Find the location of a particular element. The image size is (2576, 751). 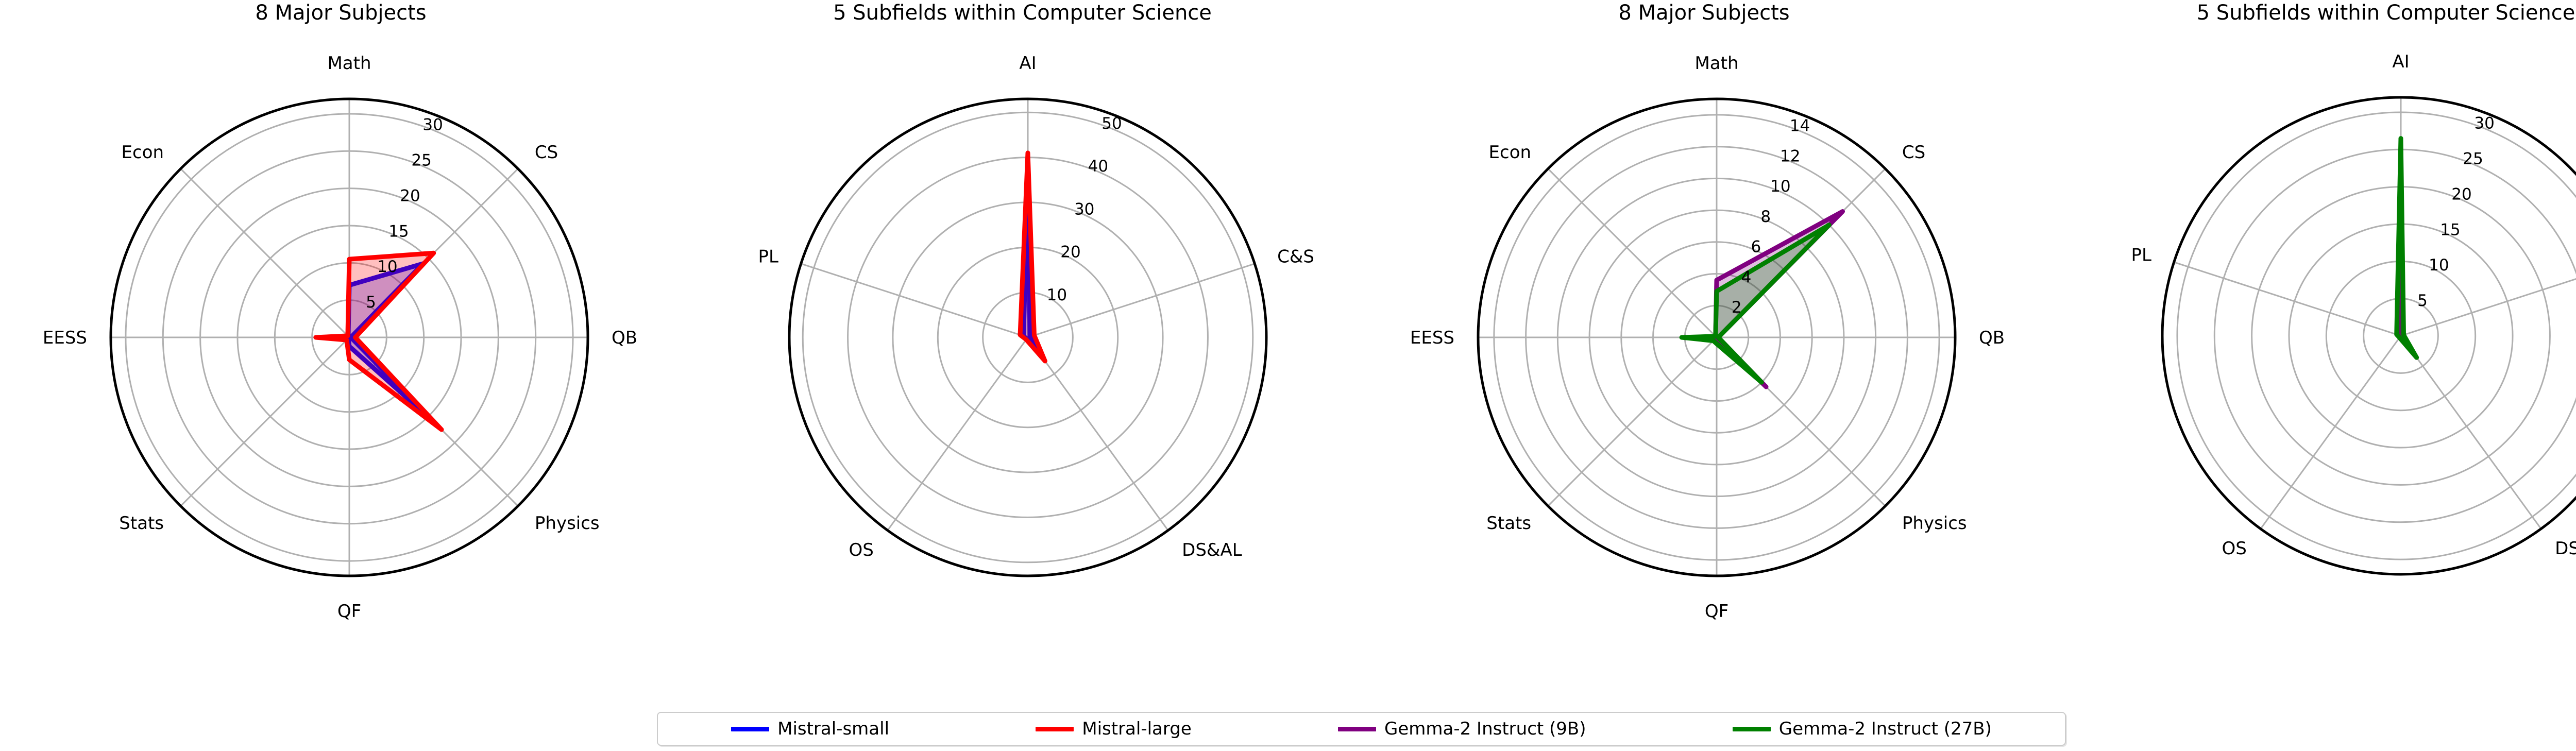

chart-title-4: 5 Subfields within Computer Science is located at coordinates (2385, 13).